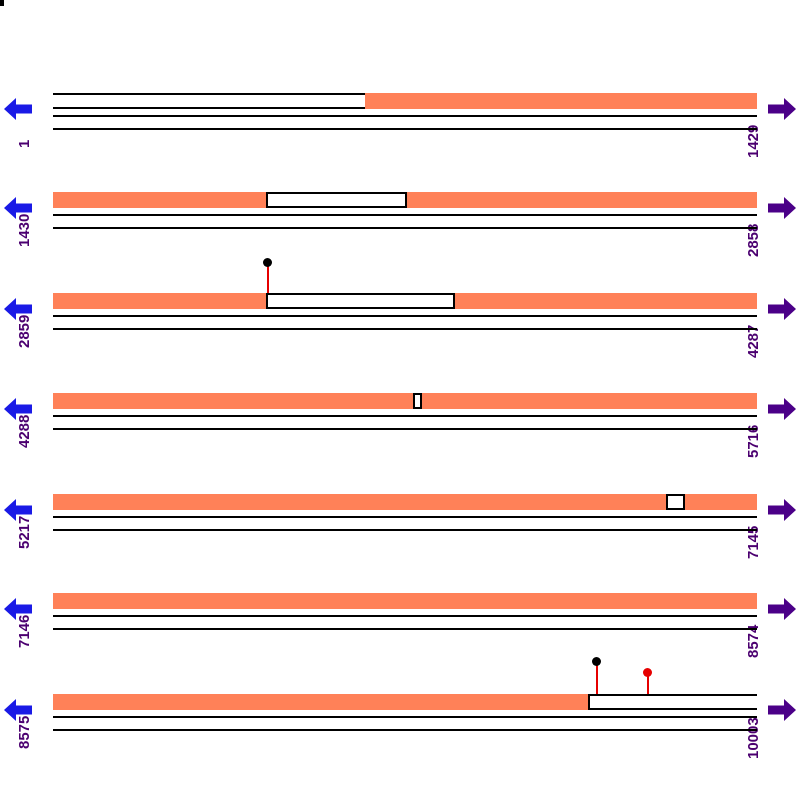 The image size is (800, 800). What do you see at coordinates (753, 738) in the screenshot?
I see `coord-end-label: 10003` at bounding box center [753, 738].